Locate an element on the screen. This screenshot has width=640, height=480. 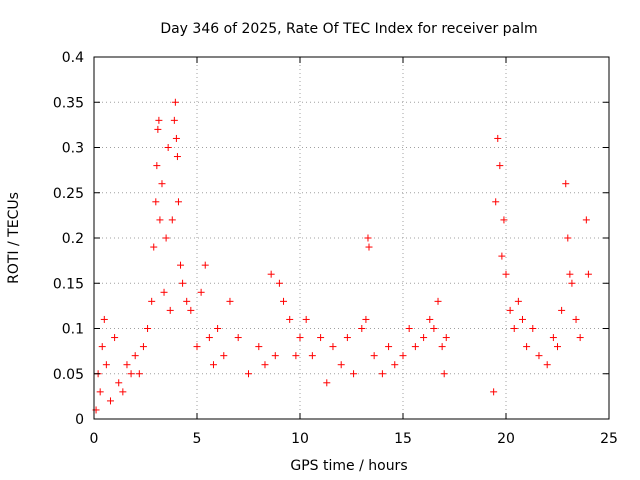
x-tick-label: 10 is located at coordinates (300, 439).